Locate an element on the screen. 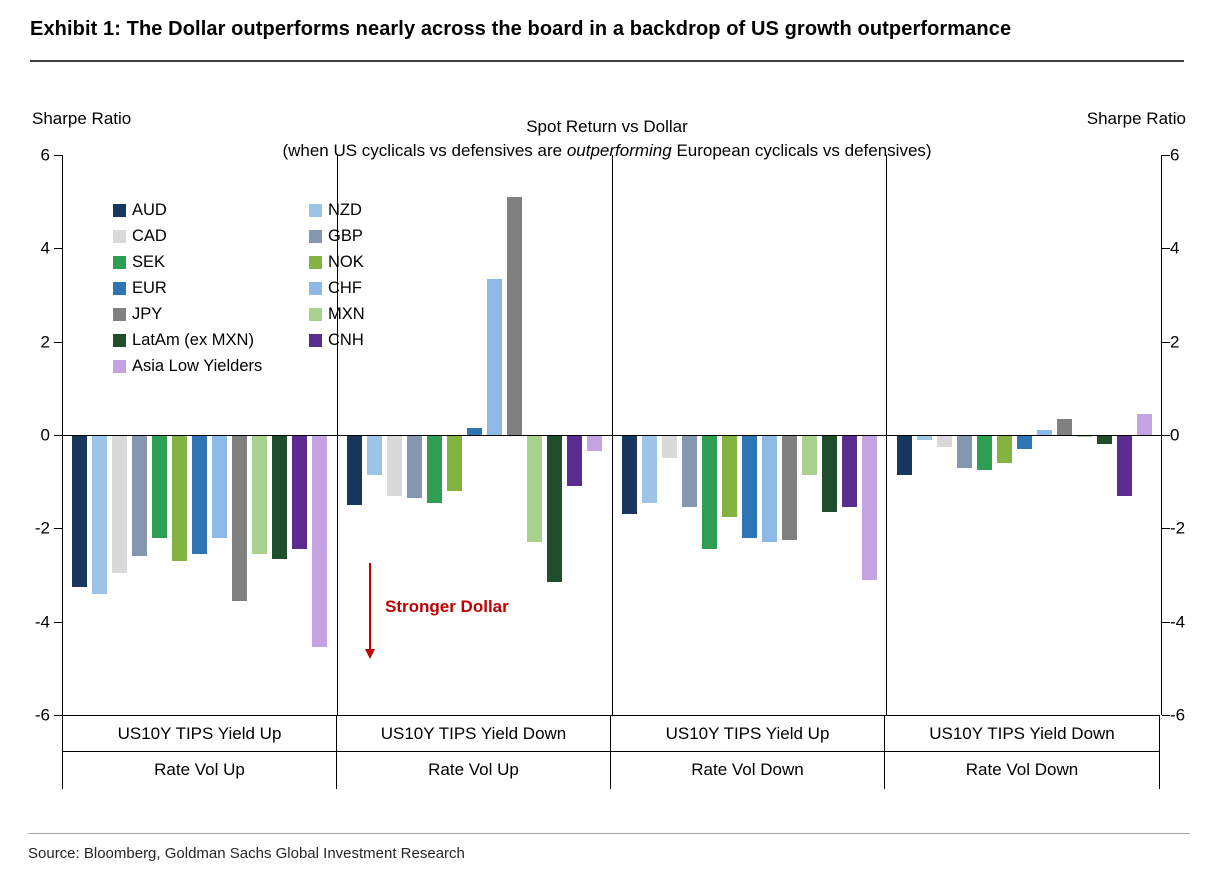  legend-item-jpy: JPY is located at coordinates (211, 314).